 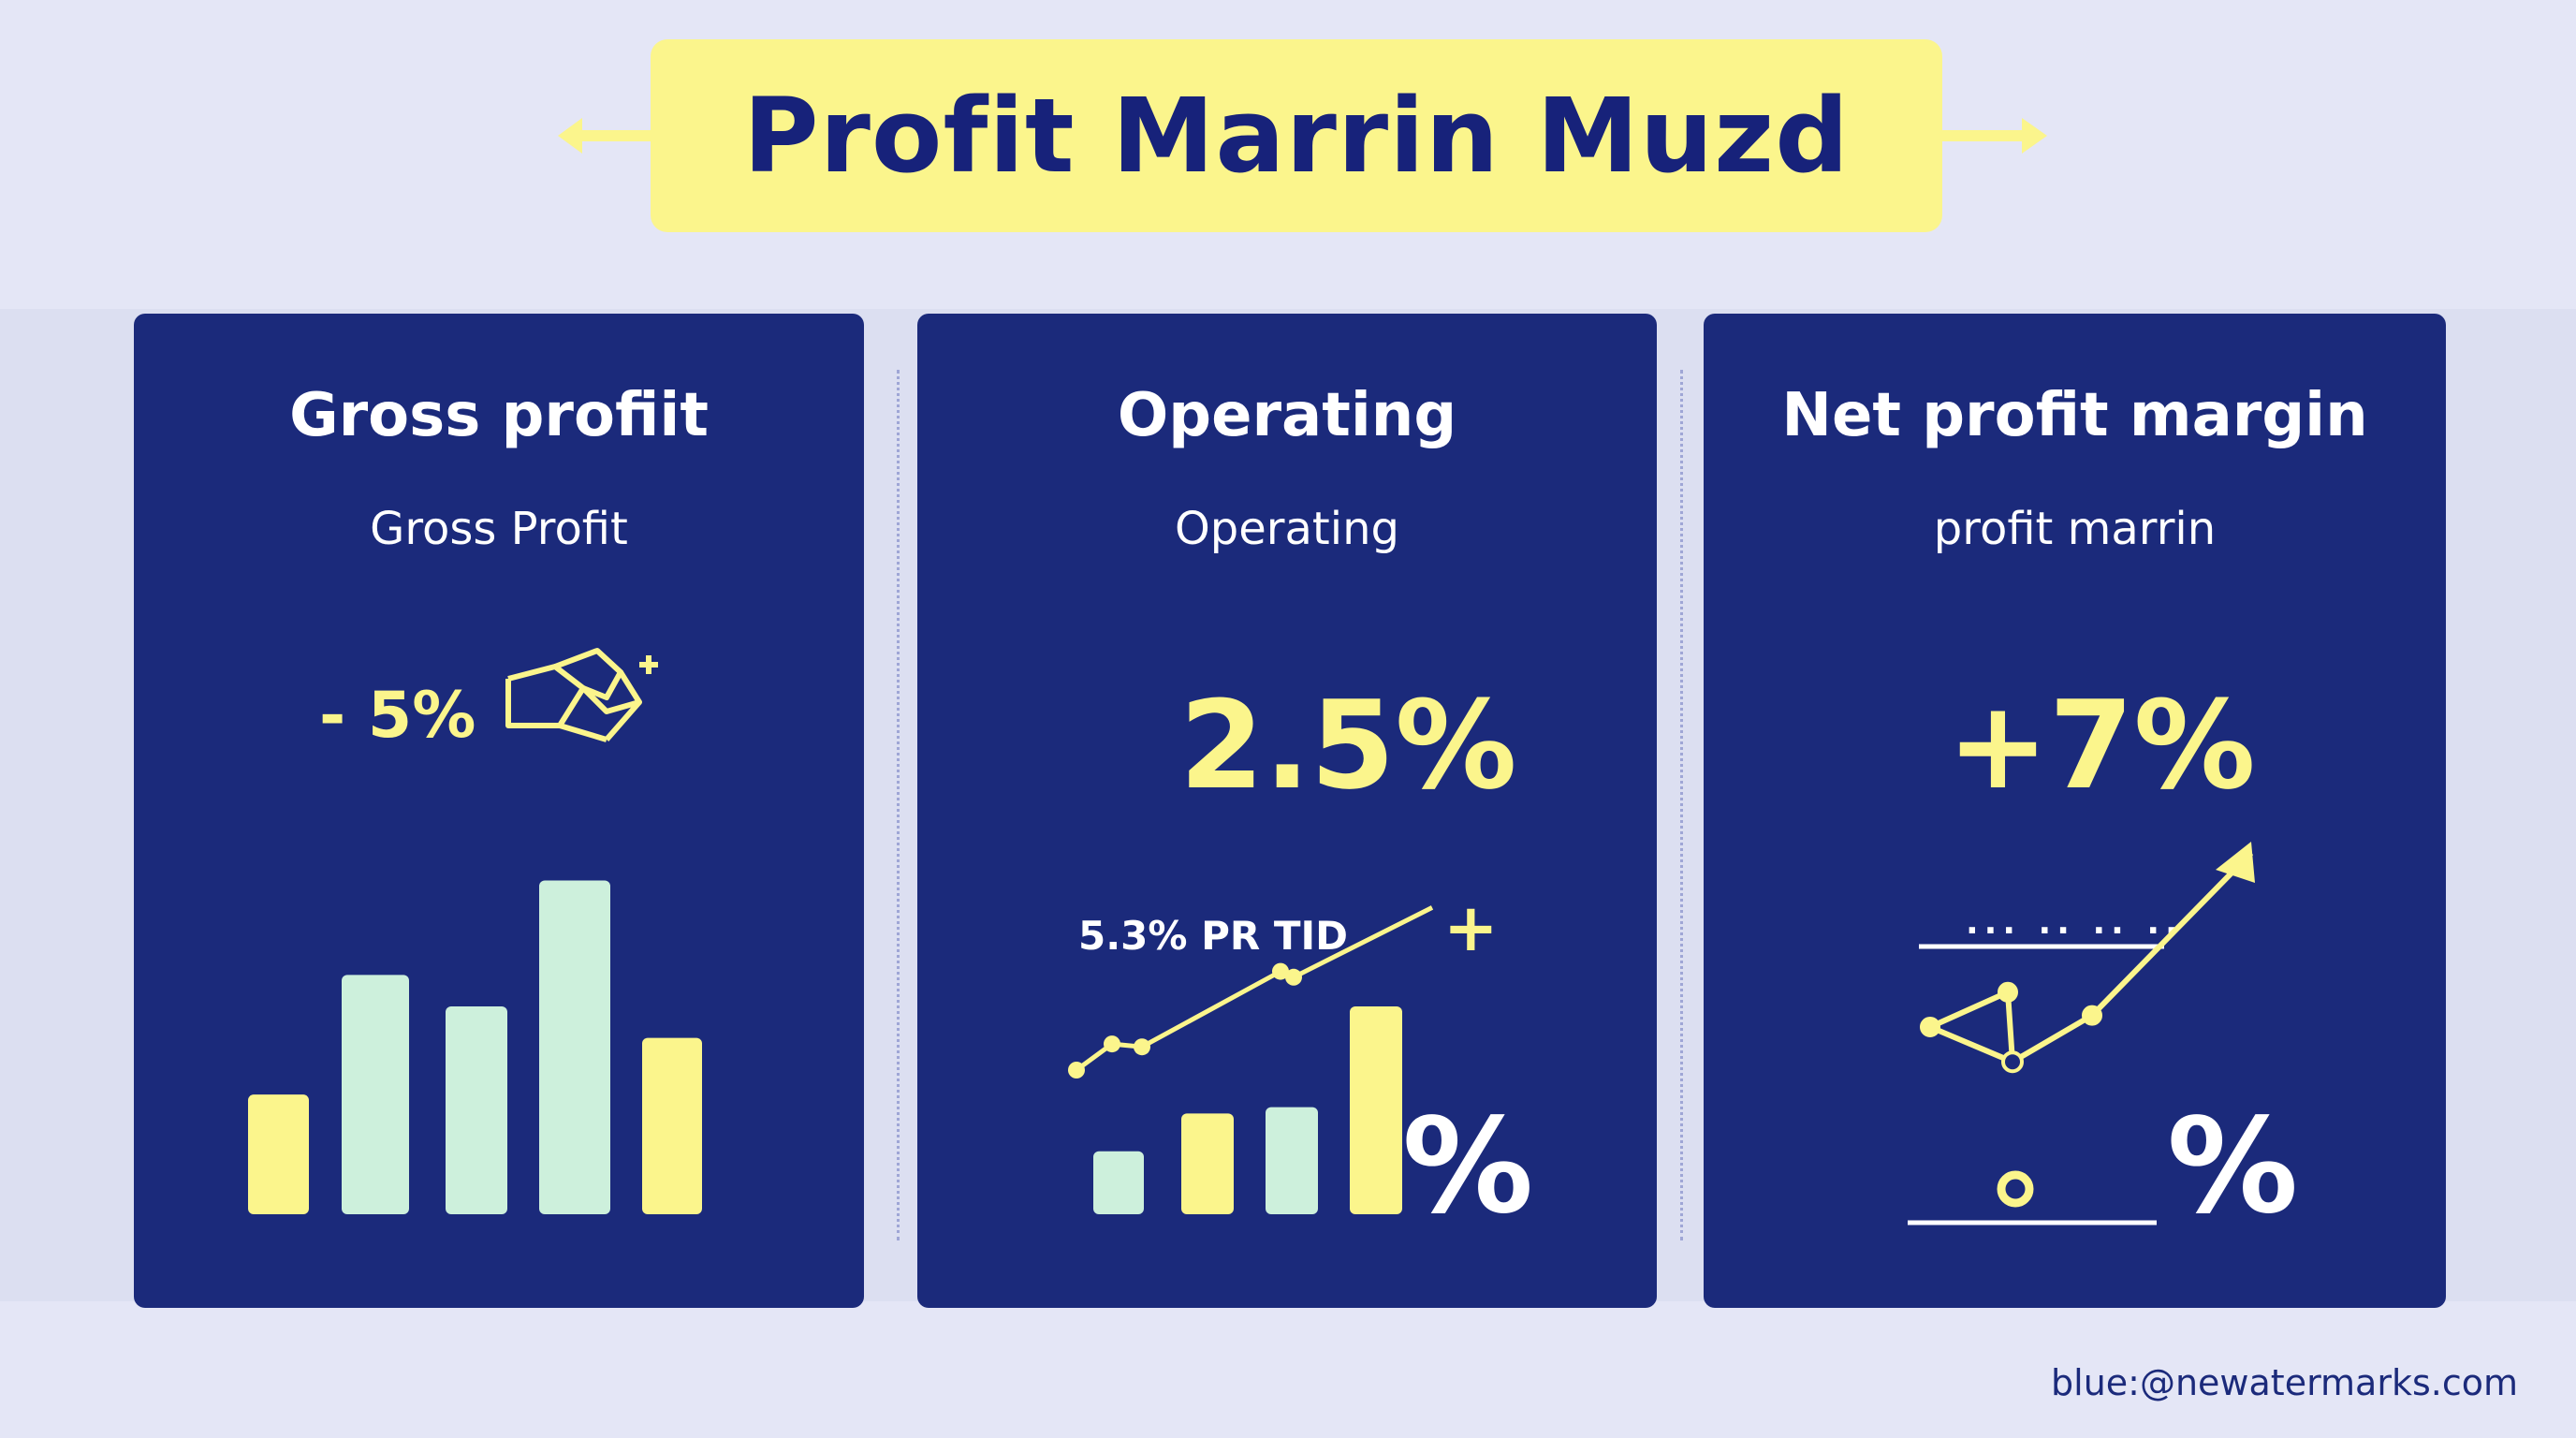 I want to click on hand-pointer-icon, so click(x=581, y=695).